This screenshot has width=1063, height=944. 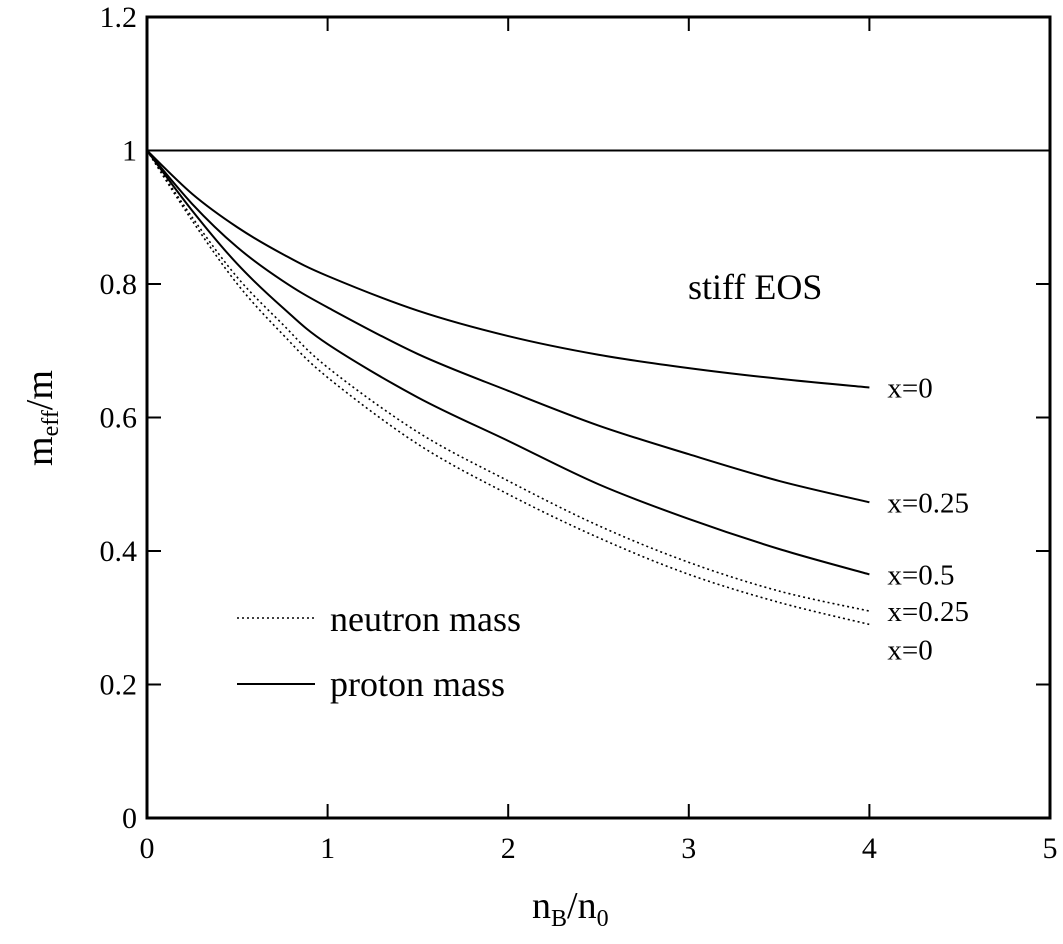 I want to click on legend: neutron mass proton mass, so click(x=379, y=651).